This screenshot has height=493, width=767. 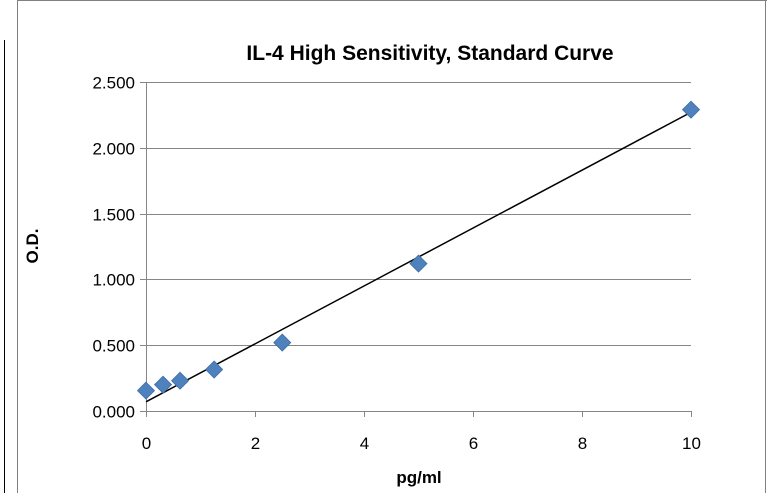 What do you see at coordinates (429, 53) in the screenshot?
I see `chart-title: IL-4 High Sensitivity, Standard Curve` at bounding box center [429, 53].